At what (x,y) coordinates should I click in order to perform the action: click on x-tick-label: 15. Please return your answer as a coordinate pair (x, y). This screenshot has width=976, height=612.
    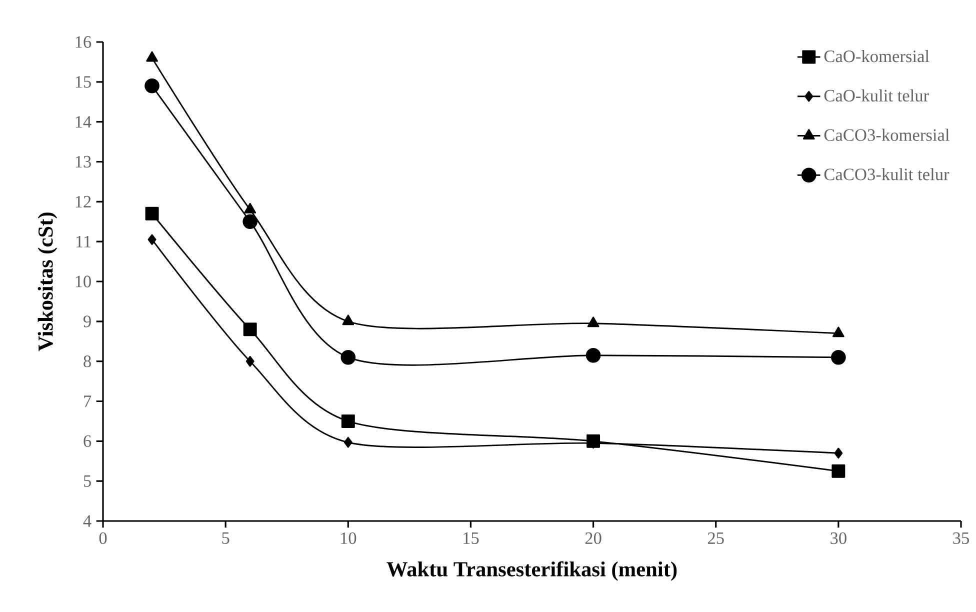
    Looking at the image, I should click on (471, 538).